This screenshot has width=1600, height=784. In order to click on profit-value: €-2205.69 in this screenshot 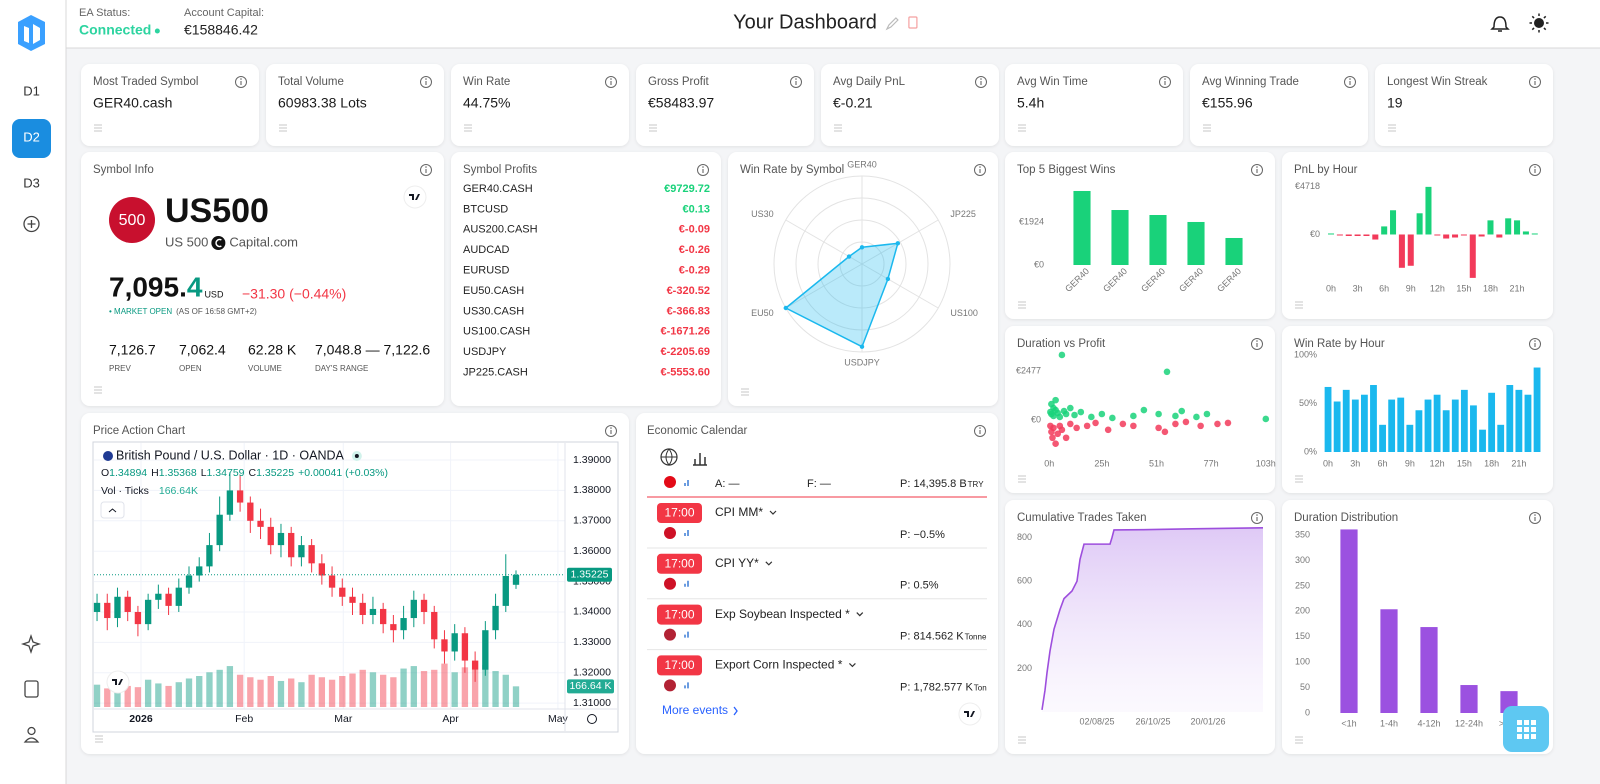, I will do `click(685, 352)`.